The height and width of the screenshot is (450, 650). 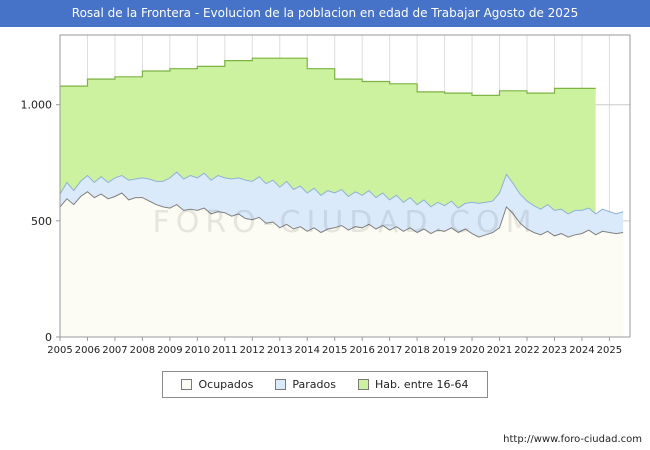 I want to click on legend-item-parados: Parados, so click(x=305, y=384).